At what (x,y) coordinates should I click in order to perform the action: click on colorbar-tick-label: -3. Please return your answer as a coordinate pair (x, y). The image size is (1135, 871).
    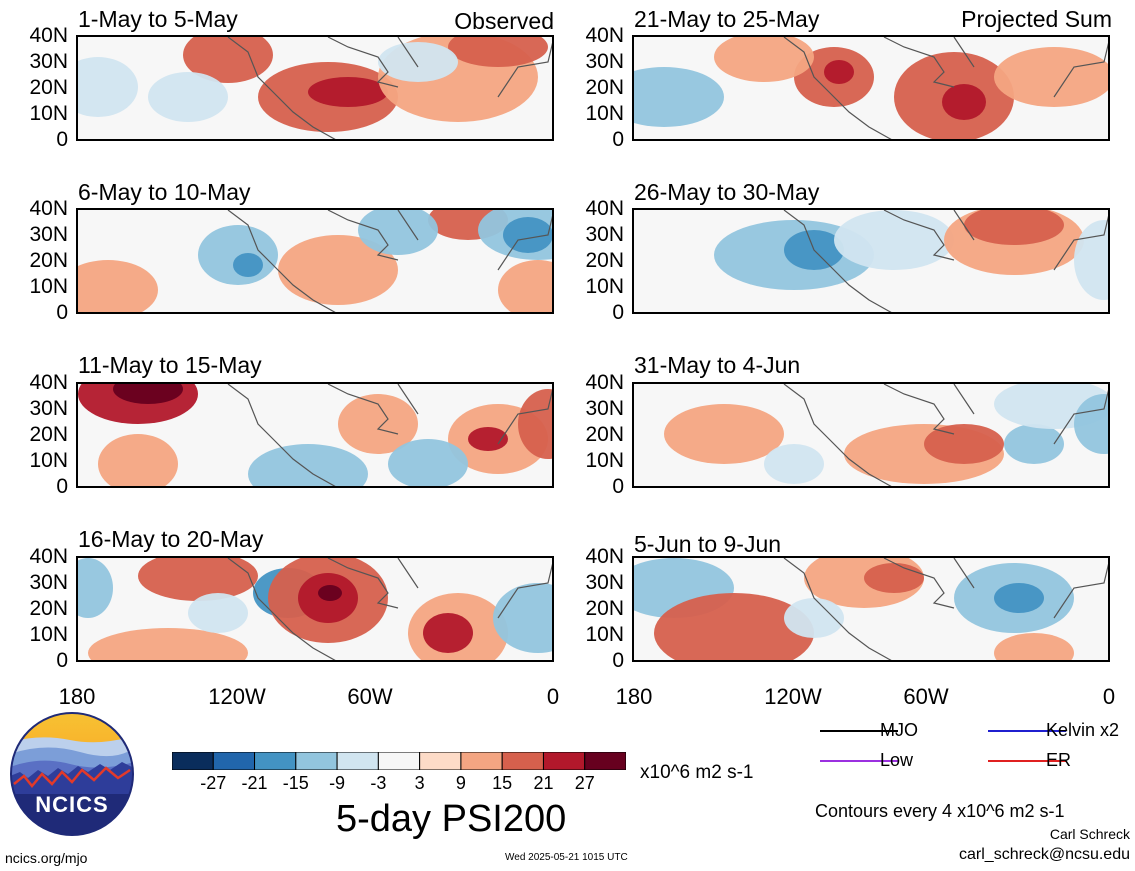
    Looking at the image, I should click on (378, 783).